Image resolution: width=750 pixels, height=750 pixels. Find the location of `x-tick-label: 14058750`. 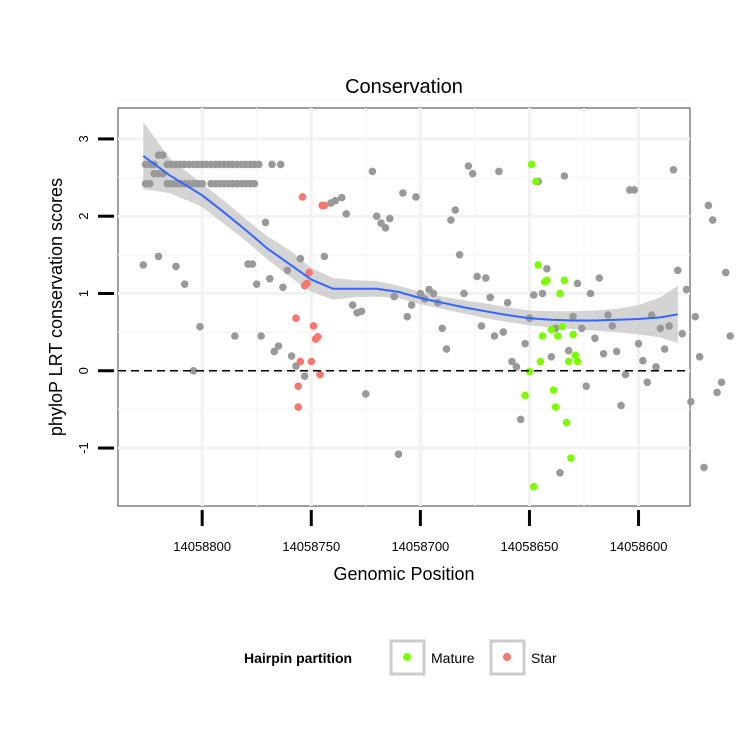

x-tick-label: 14058750 is located at coordinates (311, 546).